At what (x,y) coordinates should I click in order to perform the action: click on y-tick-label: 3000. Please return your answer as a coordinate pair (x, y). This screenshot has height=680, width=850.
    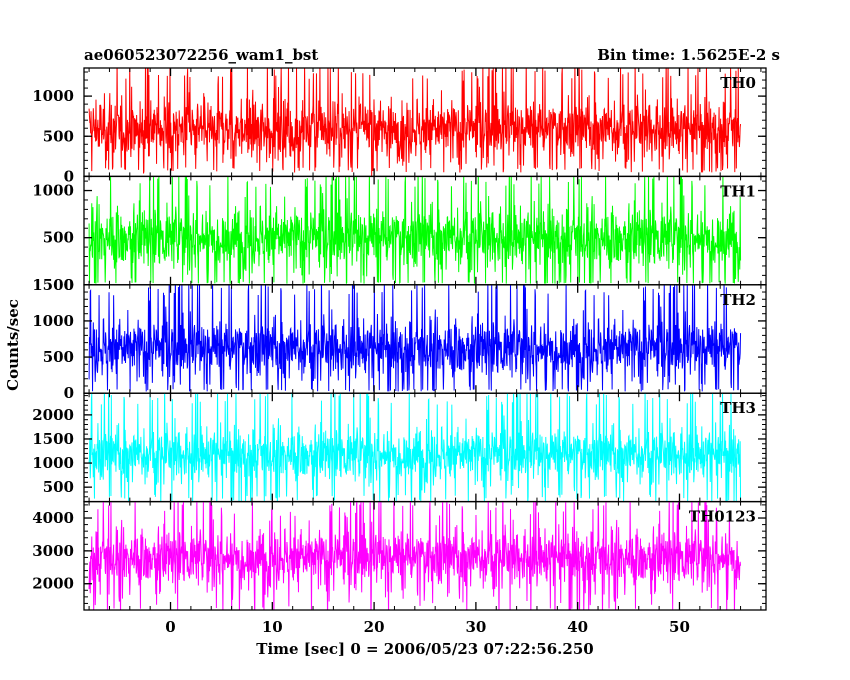
    Looking at the image, I should click on (53, 551).